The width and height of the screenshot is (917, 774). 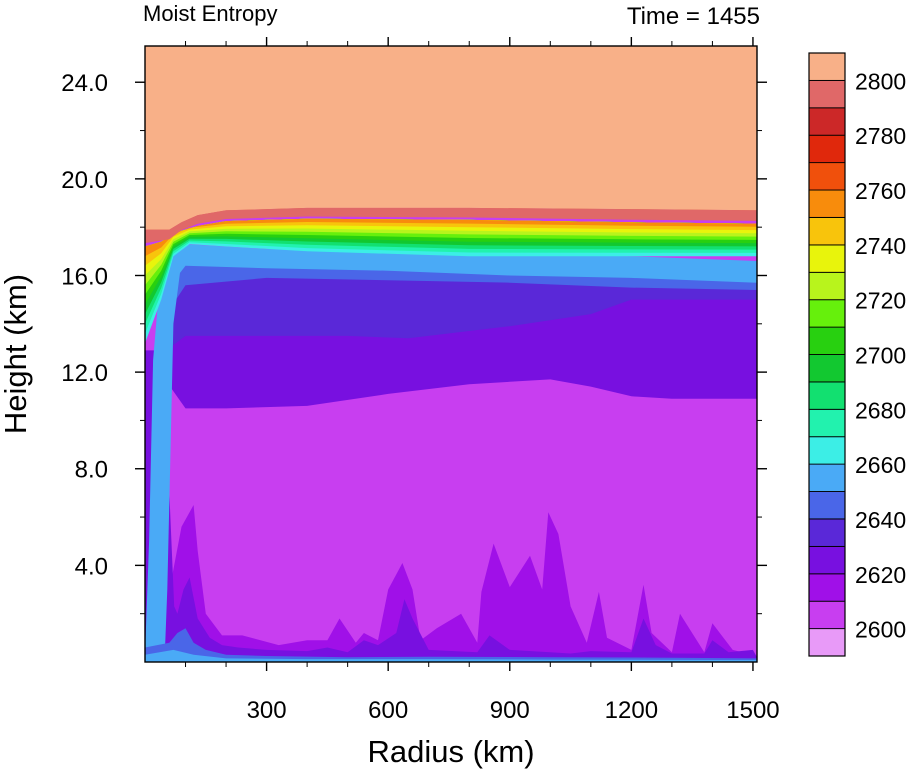 What do you see at coordinates (693, 16) in the screenshot?
I see `chart-title-right: Time = 1455` at bounding box center [693, 16].